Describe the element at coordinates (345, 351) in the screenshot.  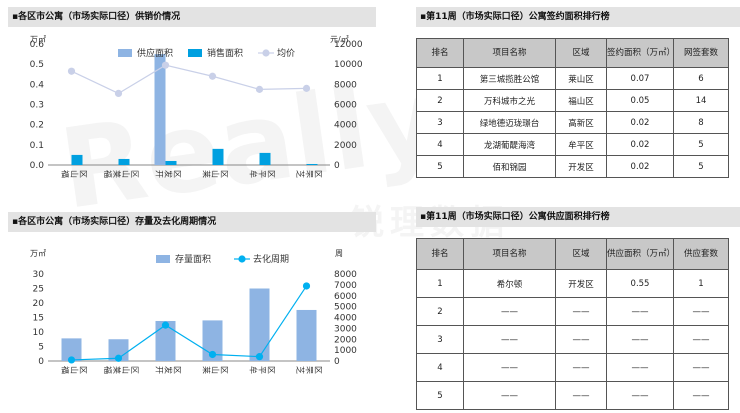
I see `y-right-tick-label: 1000` at that location.